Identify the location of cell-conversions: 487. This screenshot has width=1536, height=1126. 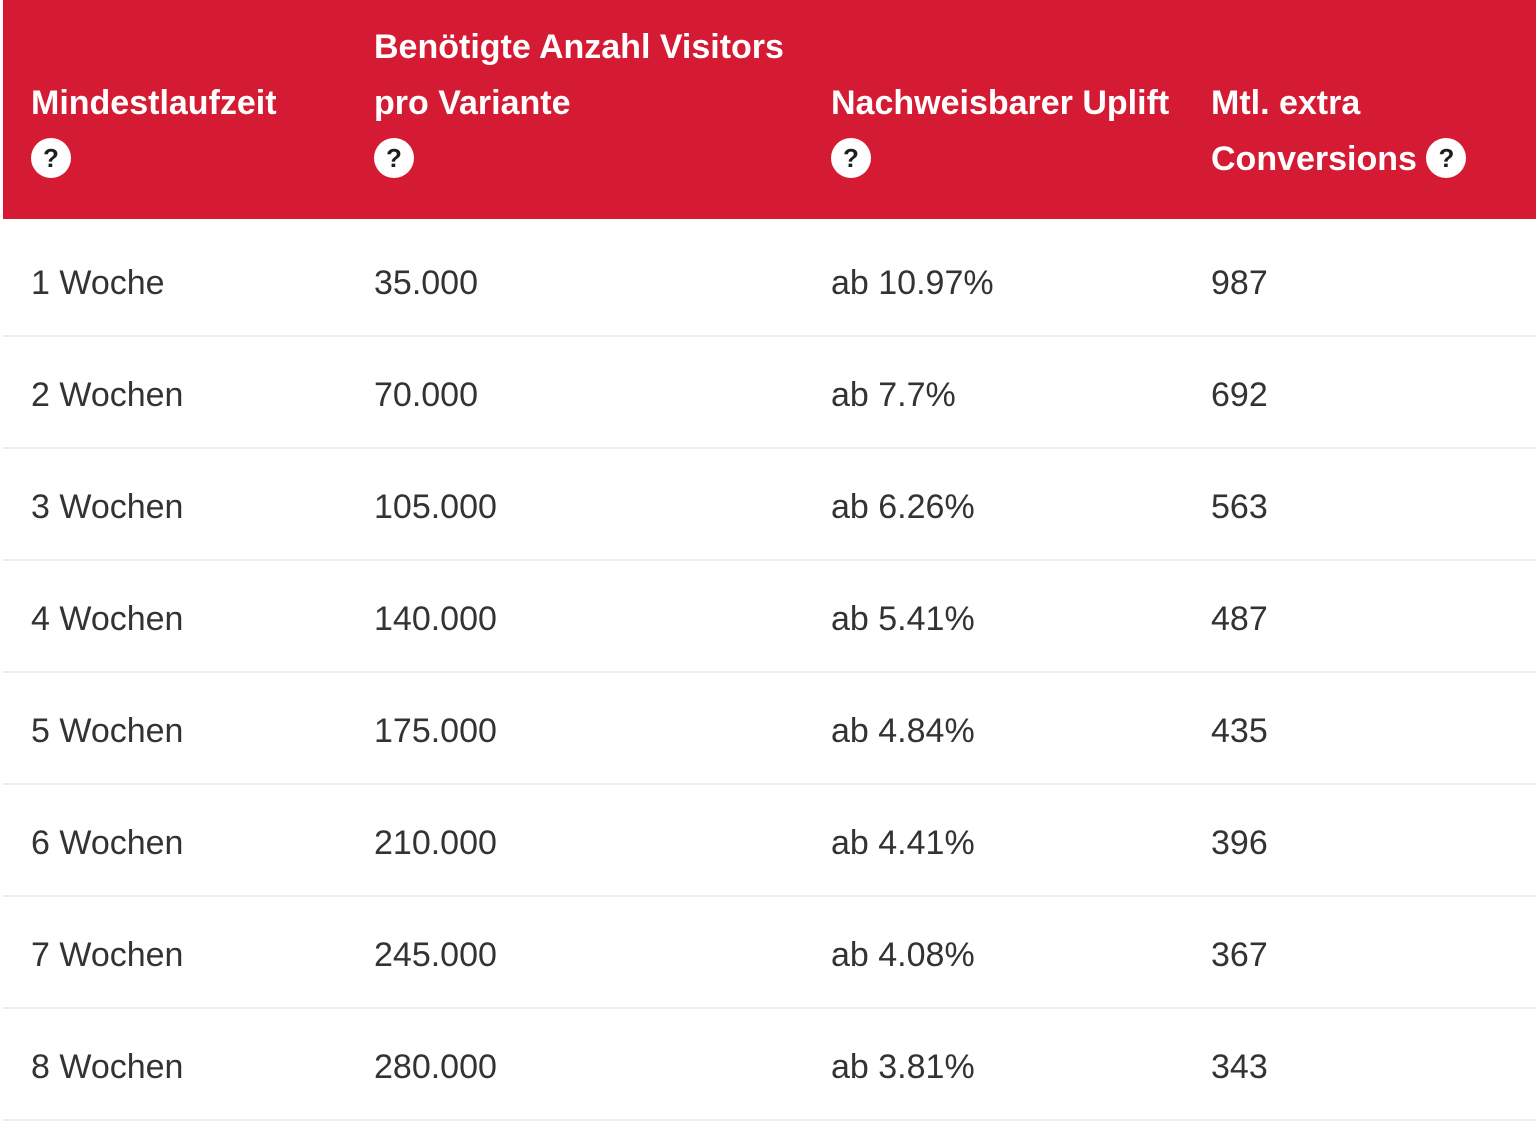
(1239, 619).